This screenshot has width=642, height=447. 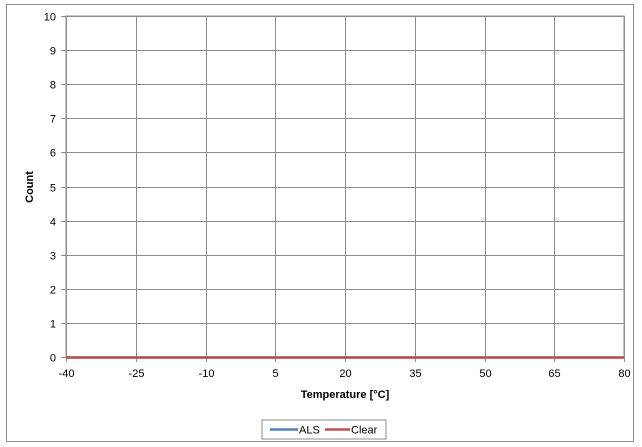 I want to click on x-tick-label: -40, so click(x=67, y=374).